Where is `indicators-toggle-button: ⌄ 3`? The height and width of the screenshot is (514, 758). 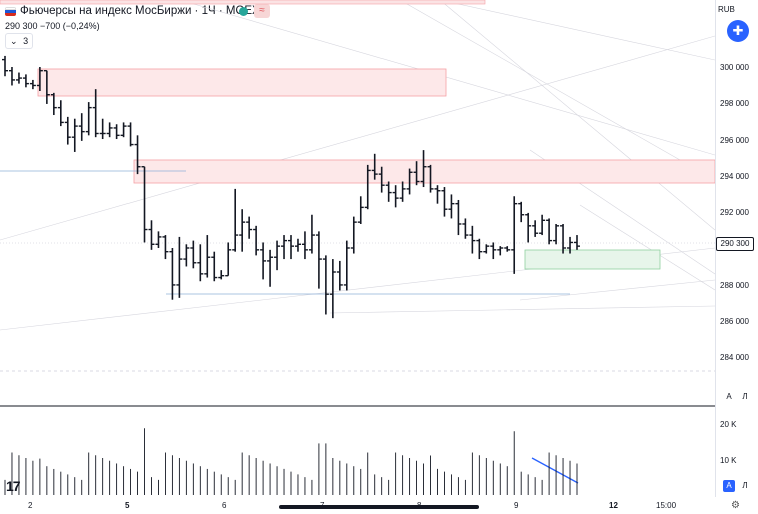 indicators-toggle-button: ⌄ 3 is located at coordinates (19, 41).